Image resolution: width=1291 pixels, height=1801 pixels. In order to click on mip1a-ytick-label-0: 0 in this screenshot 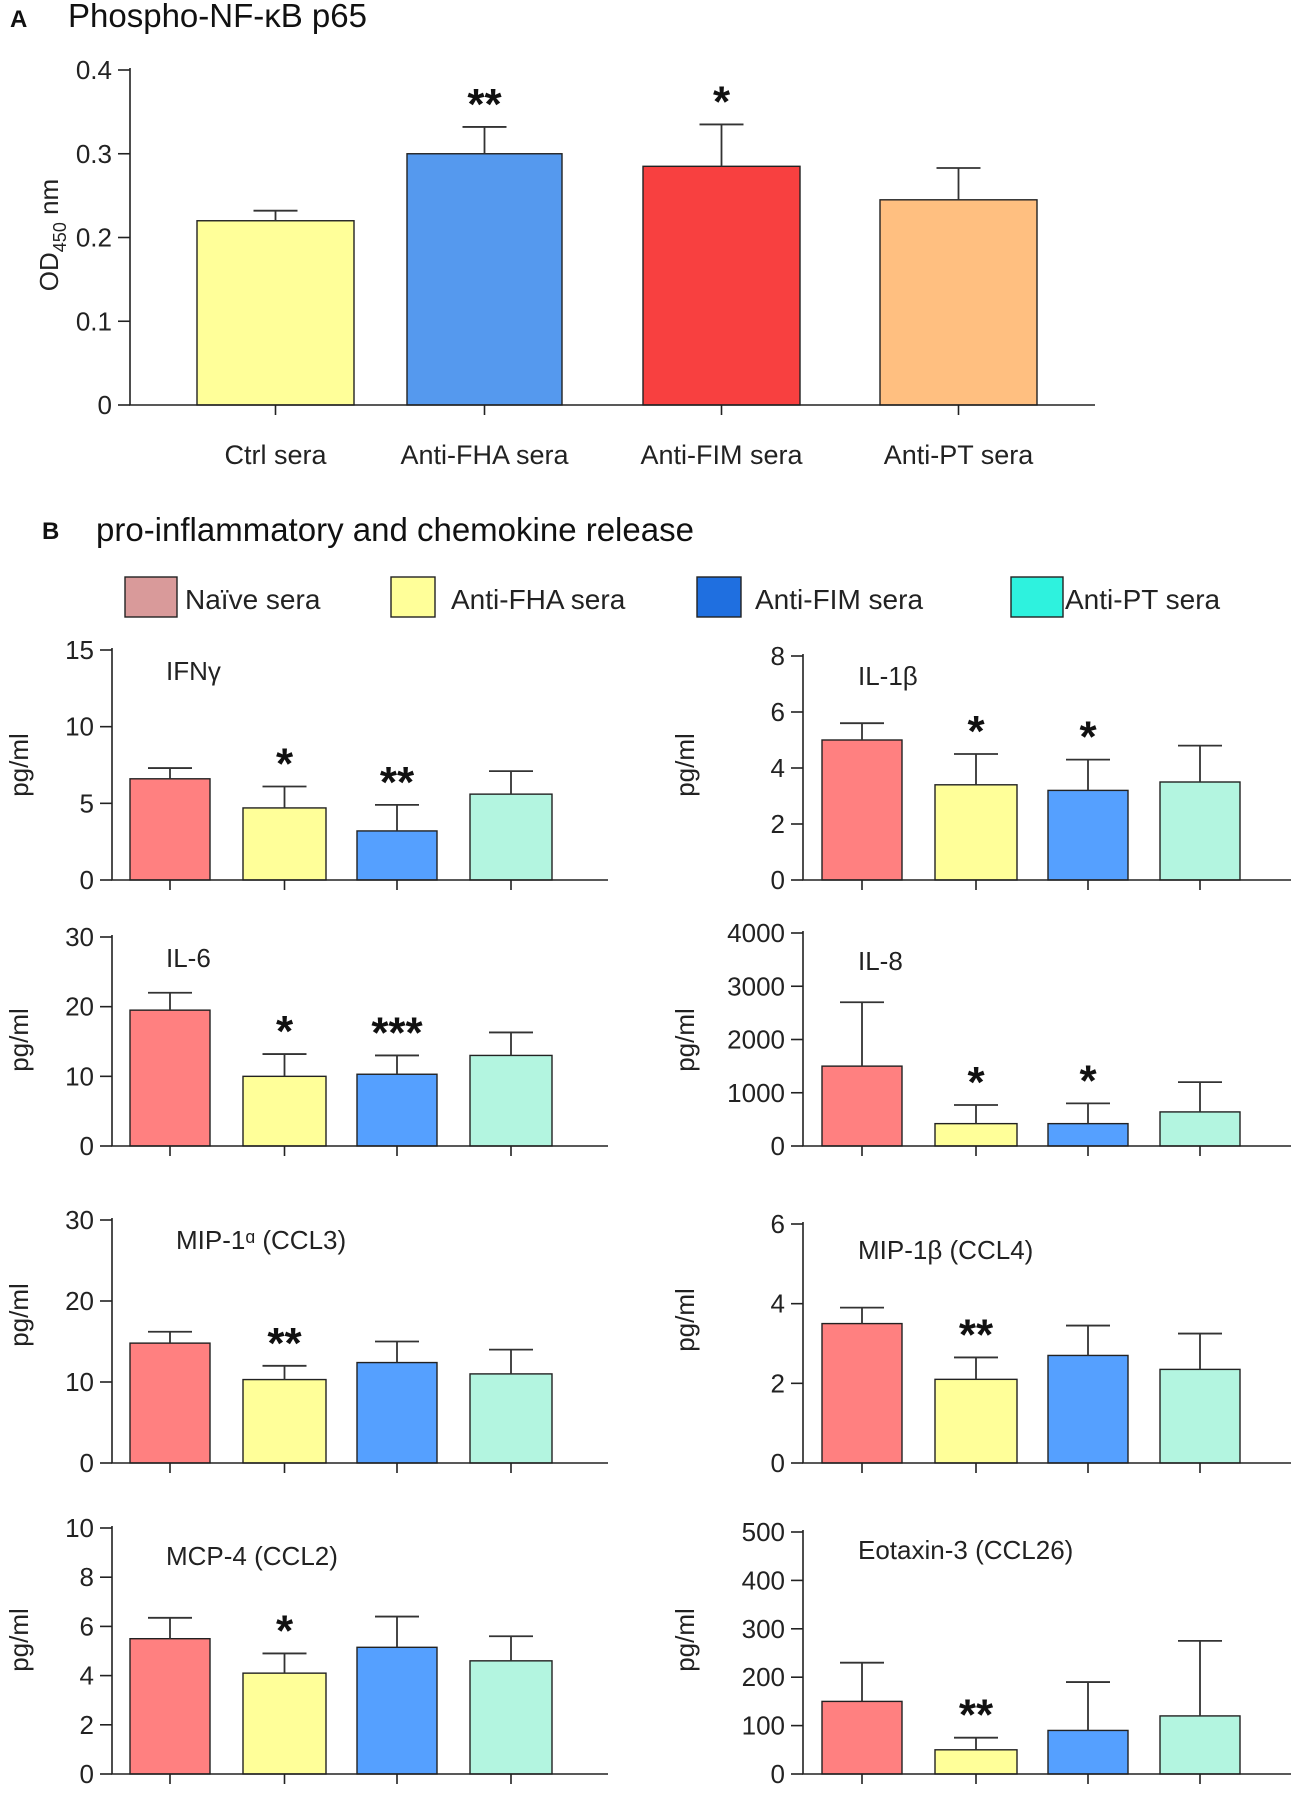, I will do `click(87, 1463)`.